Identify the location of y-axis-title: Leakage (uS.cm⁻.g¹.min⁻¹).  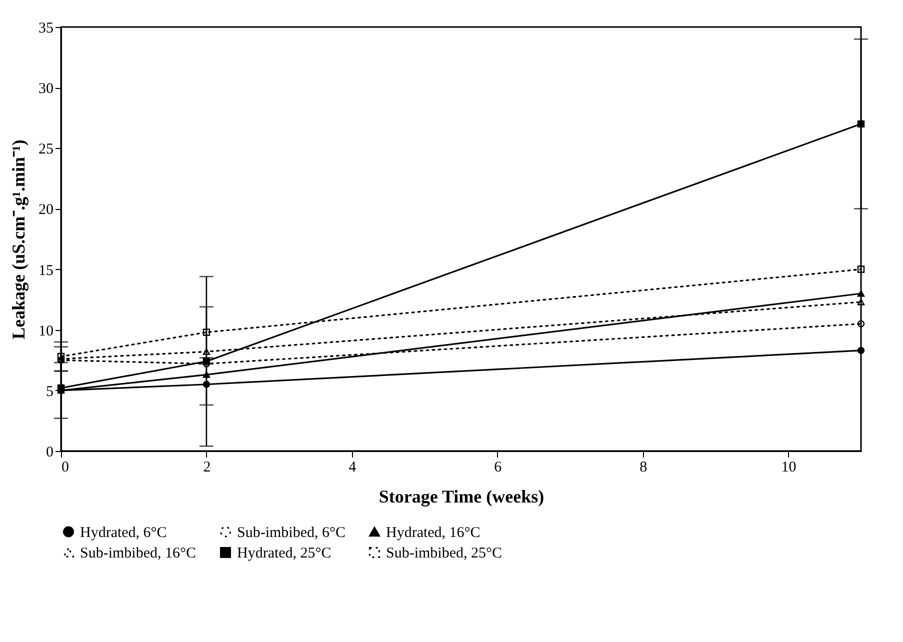
(18, 240).